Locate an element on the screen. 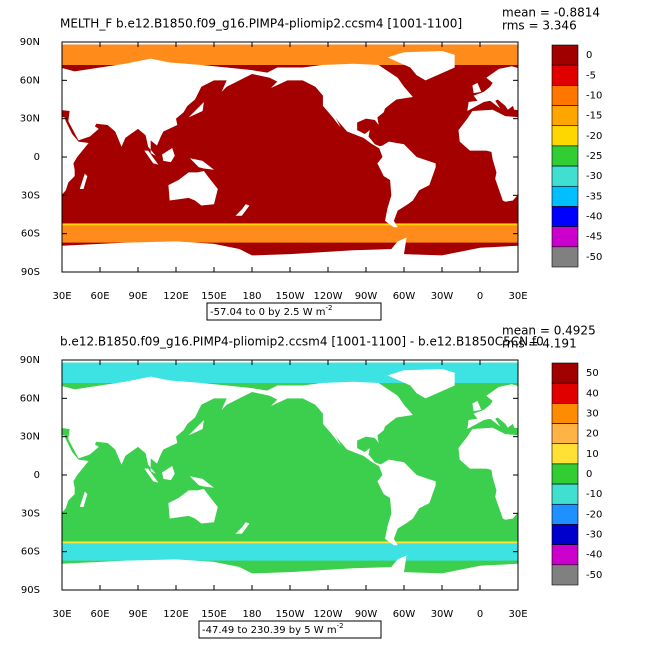 The height and width of the screenshot is (647, 647). contour-info: -57.04 to 0 by 2.5 W m-2 is located at coordinates (271, 311).